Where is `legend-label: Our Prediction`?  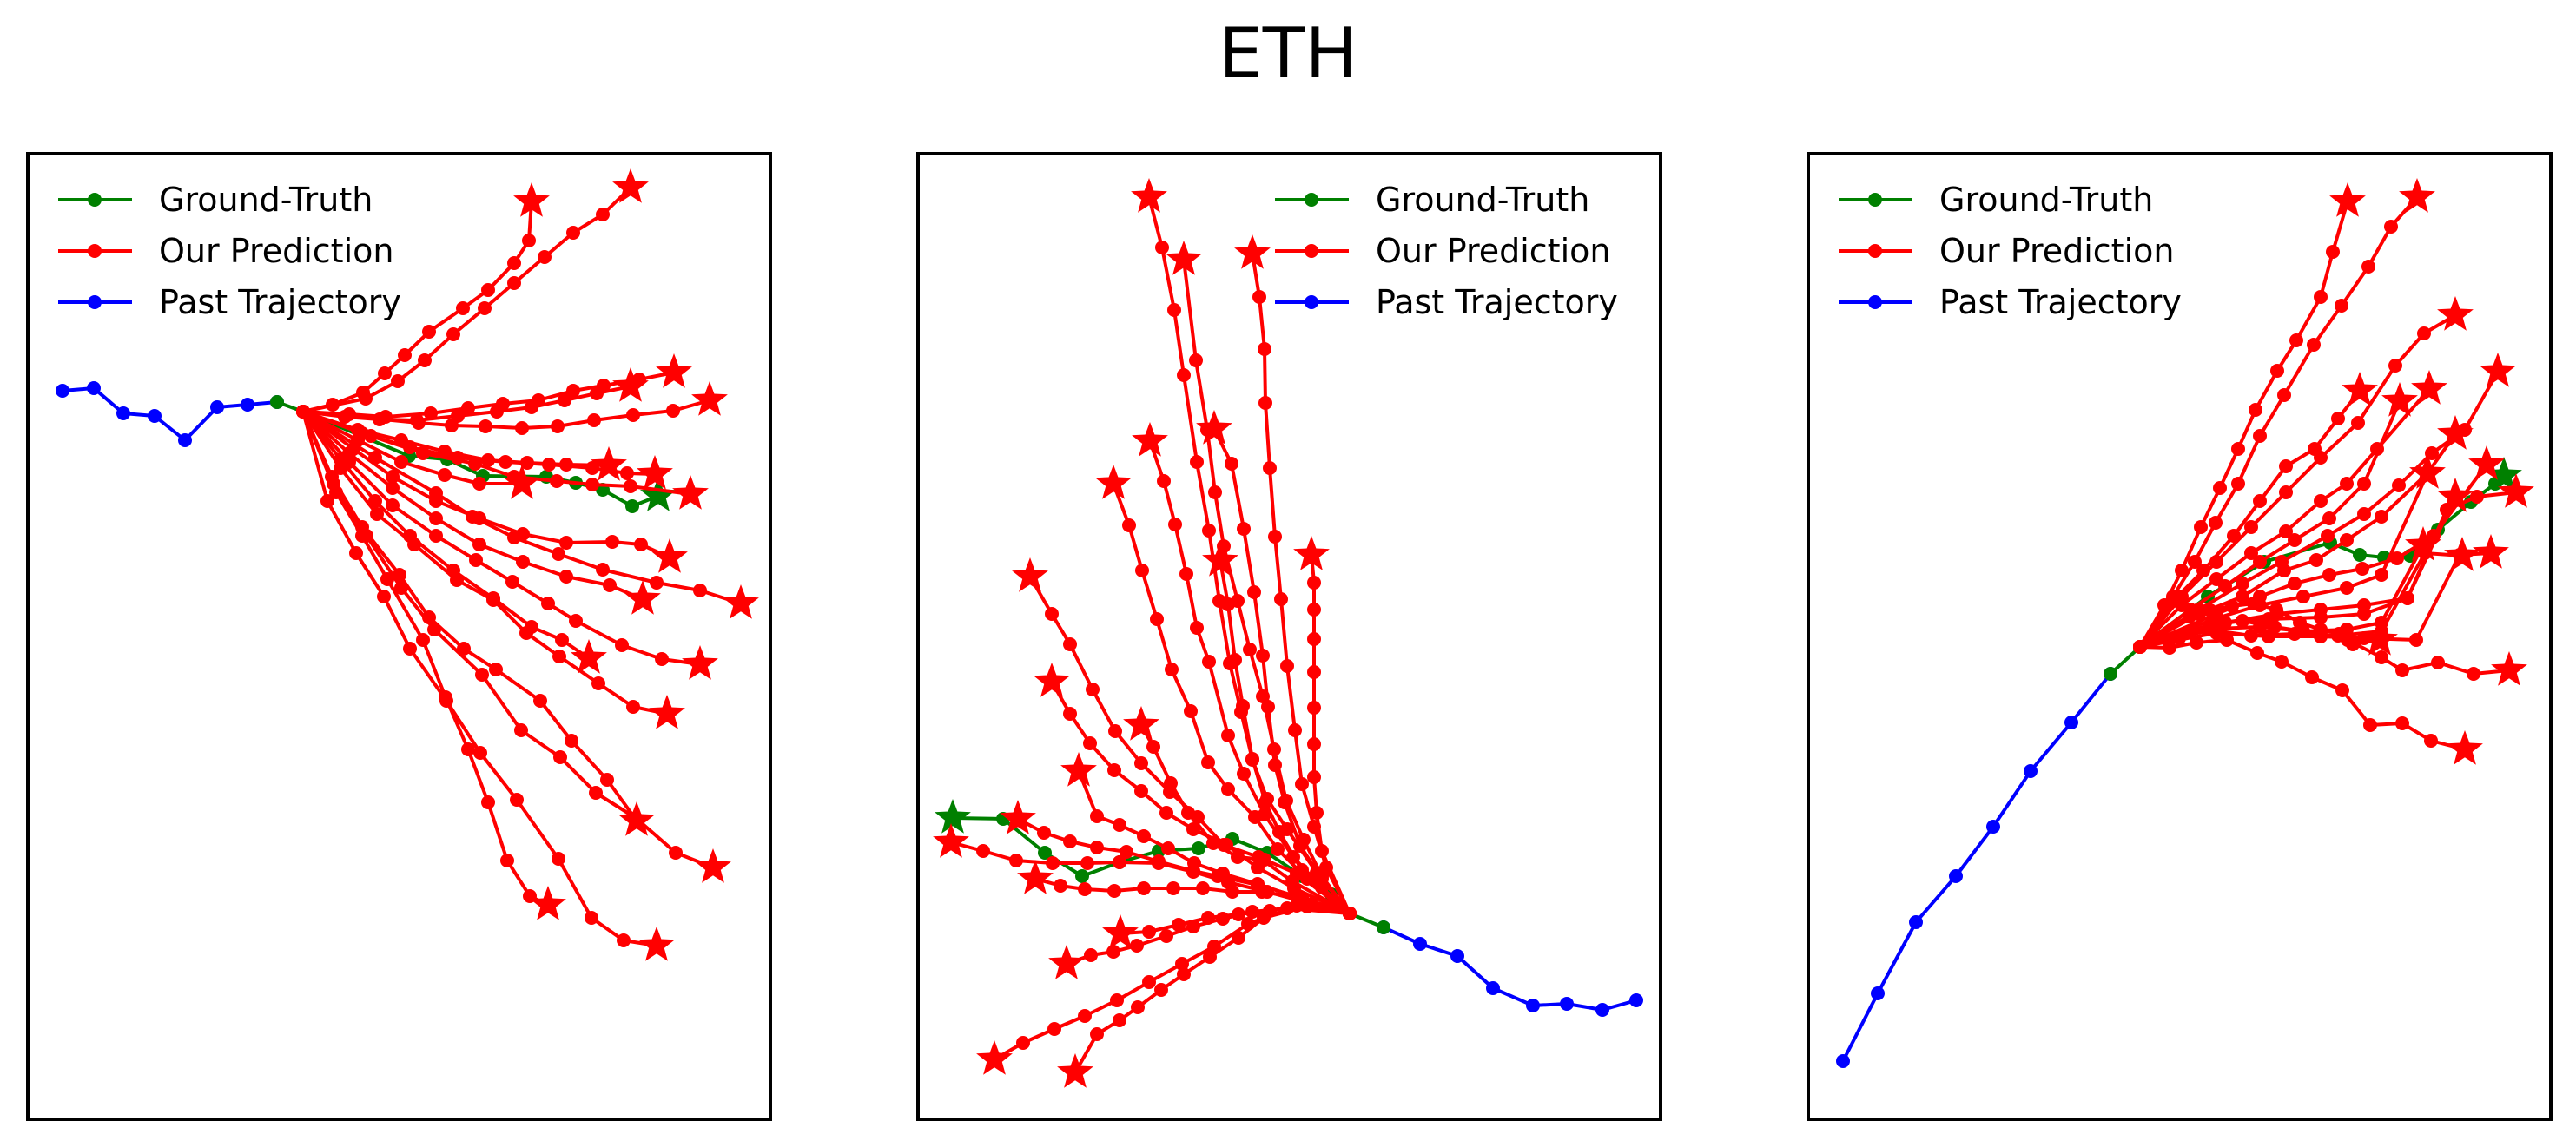 legend-label: Our Prediction is located at coordinates (1493, 251).